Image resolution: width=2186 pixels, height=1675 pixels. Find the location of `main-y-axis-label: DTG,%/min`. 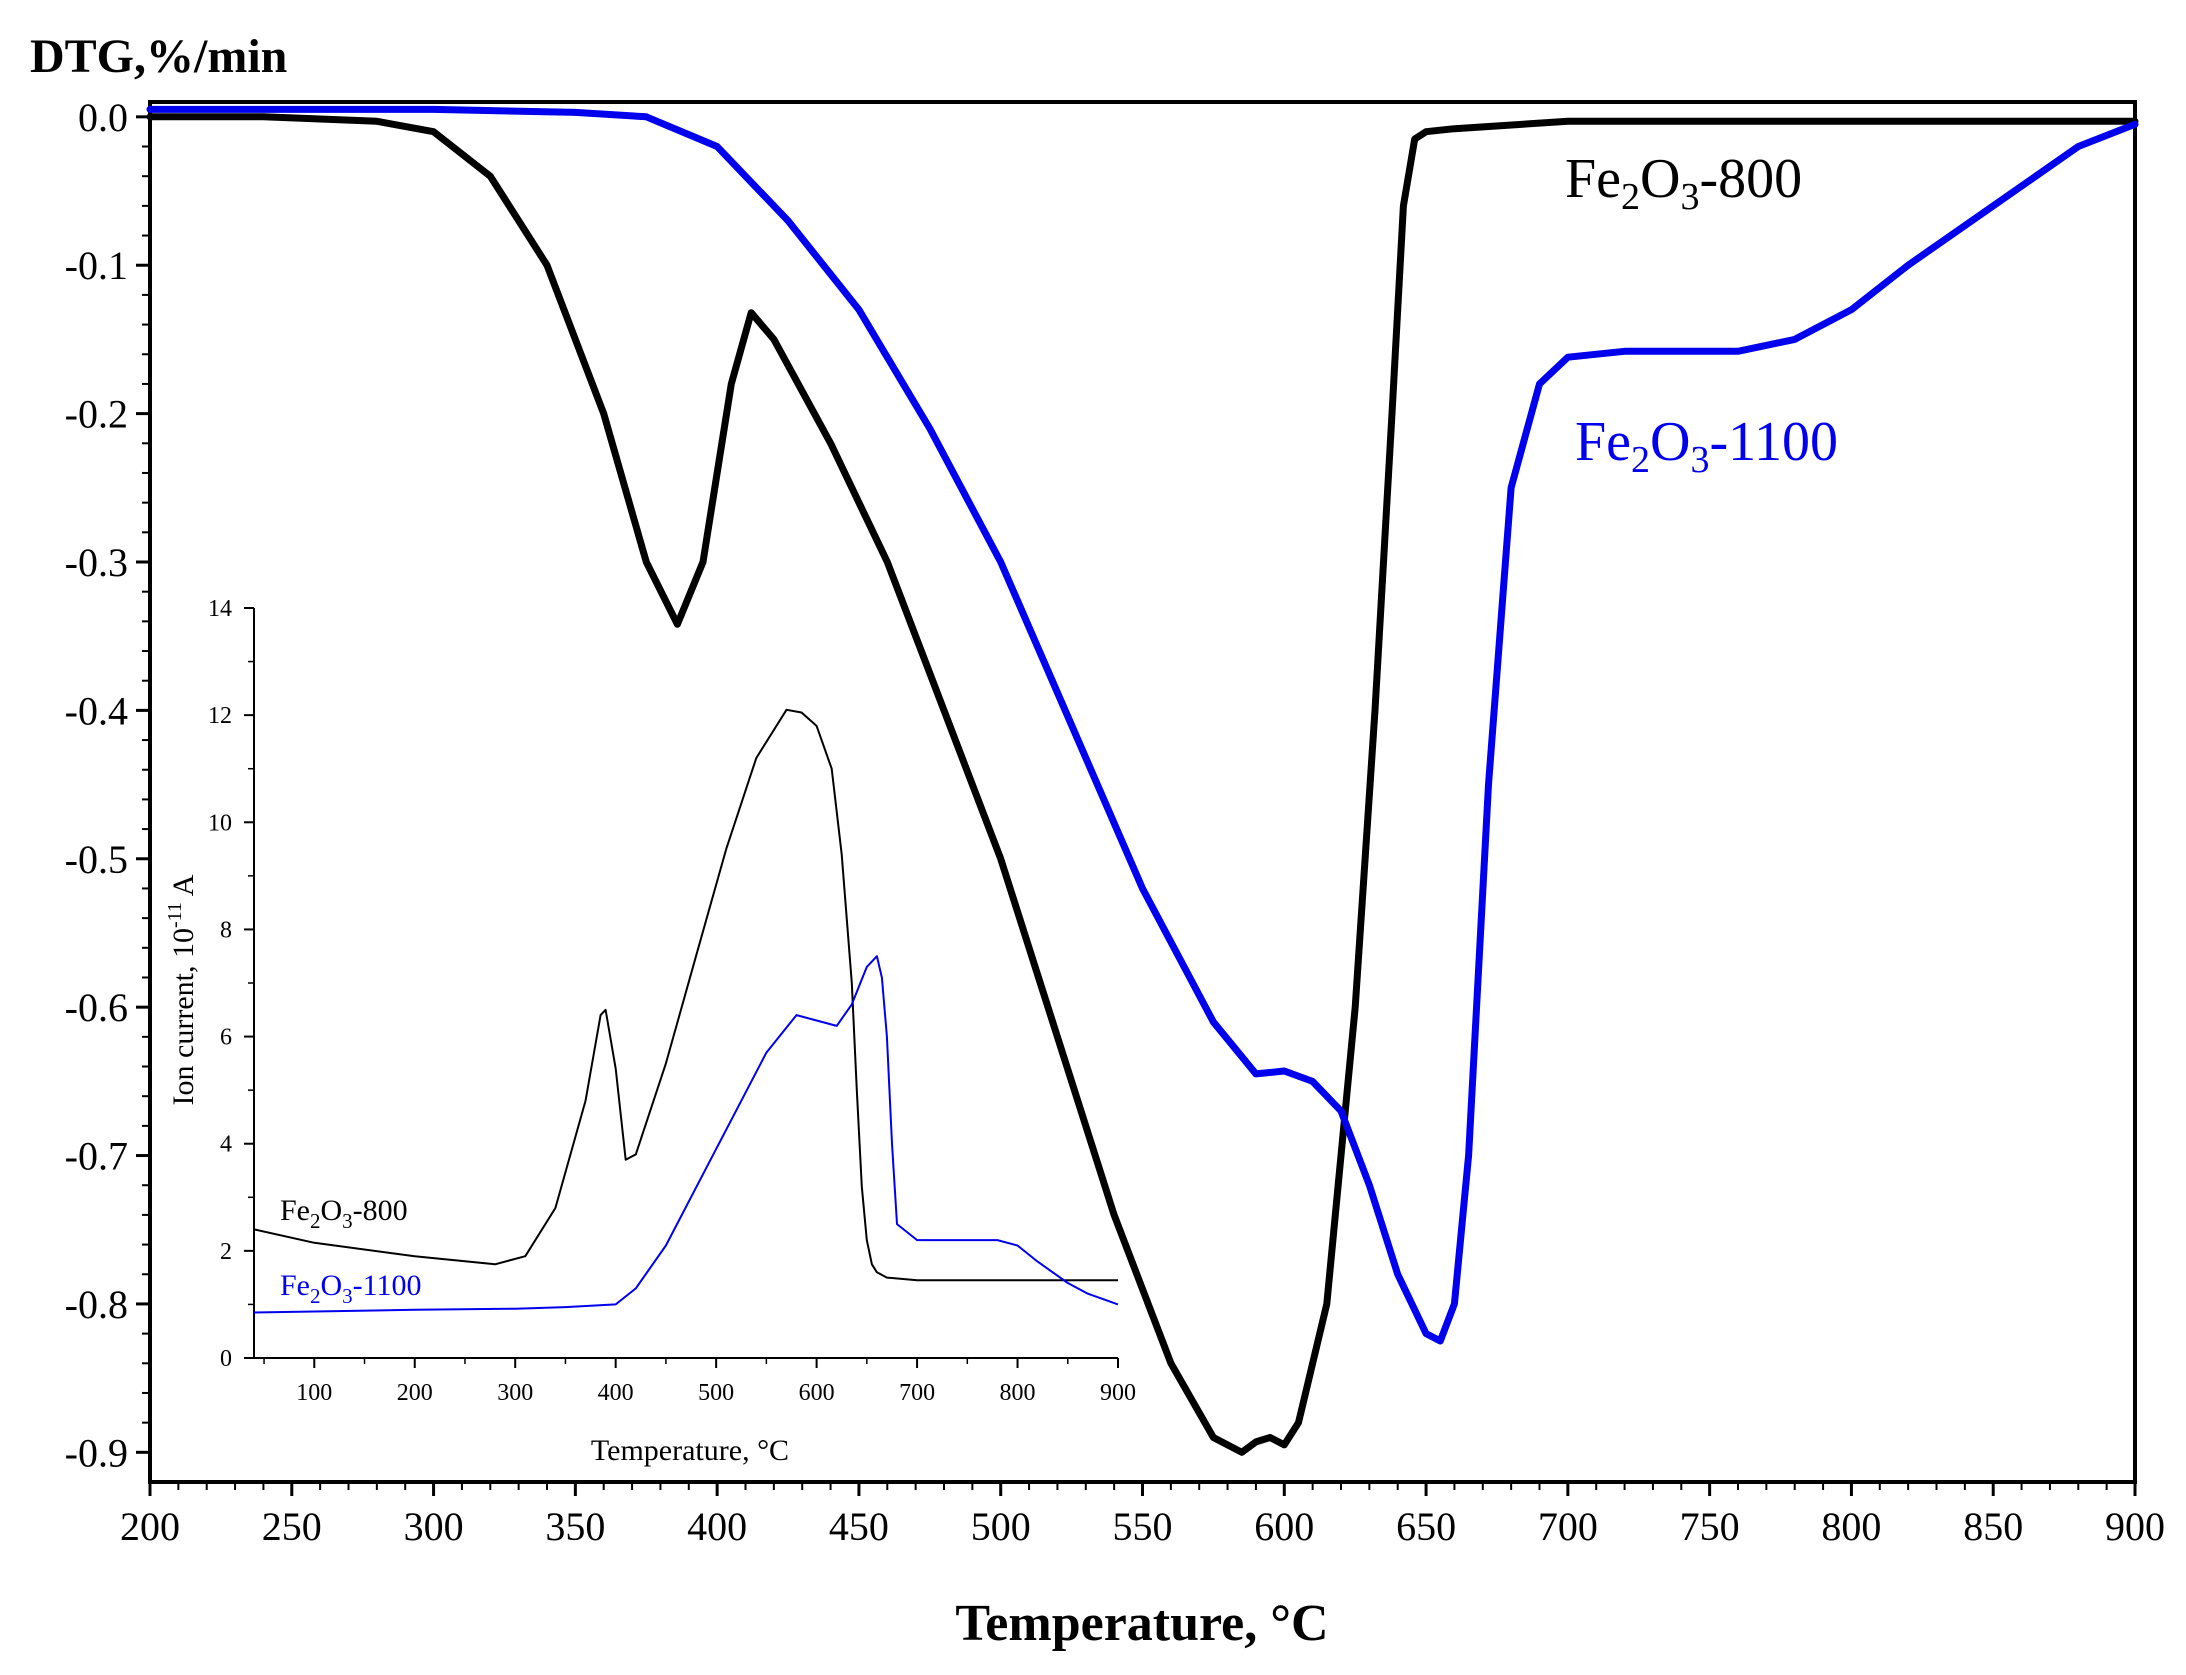

main-y-axis-label: DTG,%/min is located at coordinates (158, 56).